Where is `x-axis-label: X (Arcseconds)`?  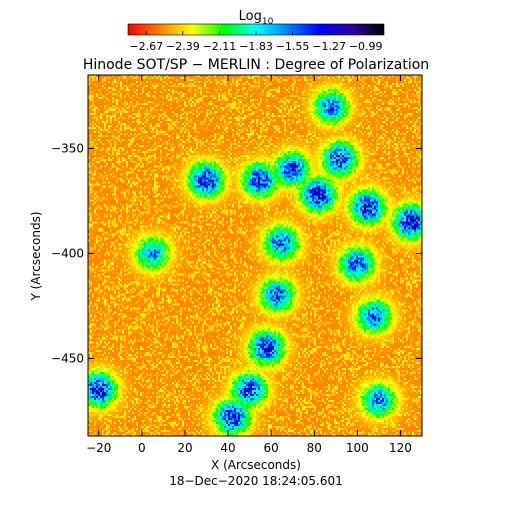
x-axis-label: X (Arcseconds) is located at coordinates (256, 465).